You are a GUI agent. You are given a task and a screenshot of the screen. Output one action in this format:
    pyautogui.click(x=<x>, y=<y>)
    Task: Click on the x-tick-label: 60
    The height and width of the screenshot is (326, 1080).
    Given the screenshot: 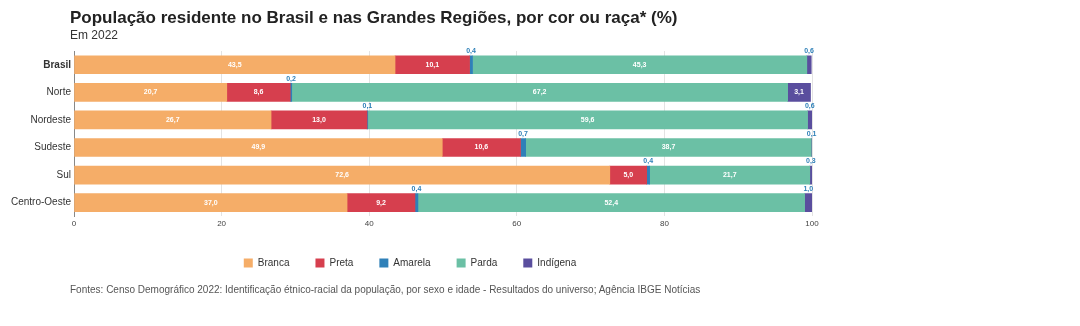 What is the action you would take?
    pyautogui.click(x=517, y=224)
    